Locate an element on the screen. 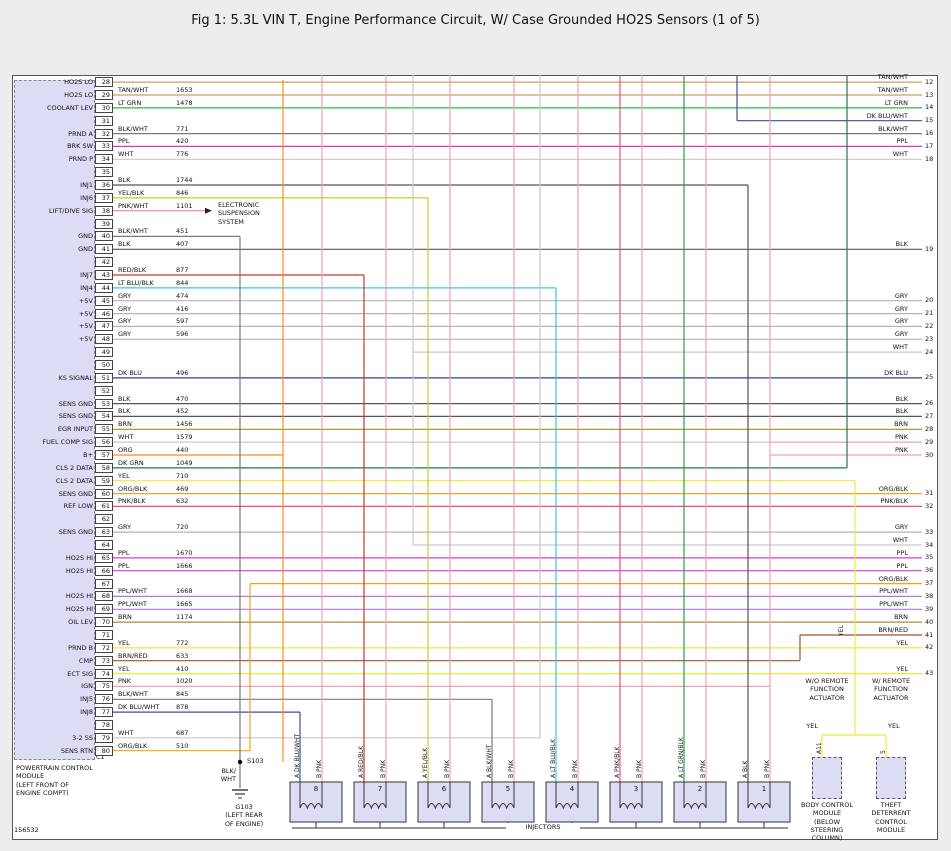 This screenshot has width=951, height=851. wire-circuit-label: 1666 is located at coordinates (184, 565).